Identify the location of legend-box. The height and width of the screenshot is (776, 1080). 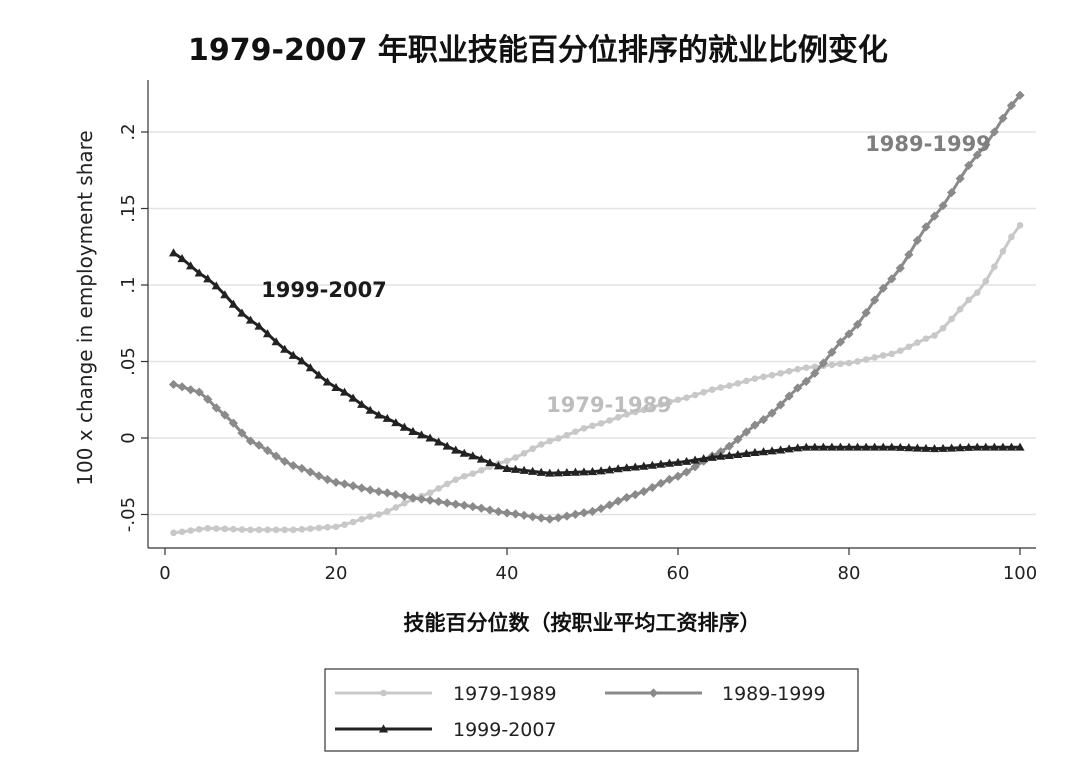
(591, 710).